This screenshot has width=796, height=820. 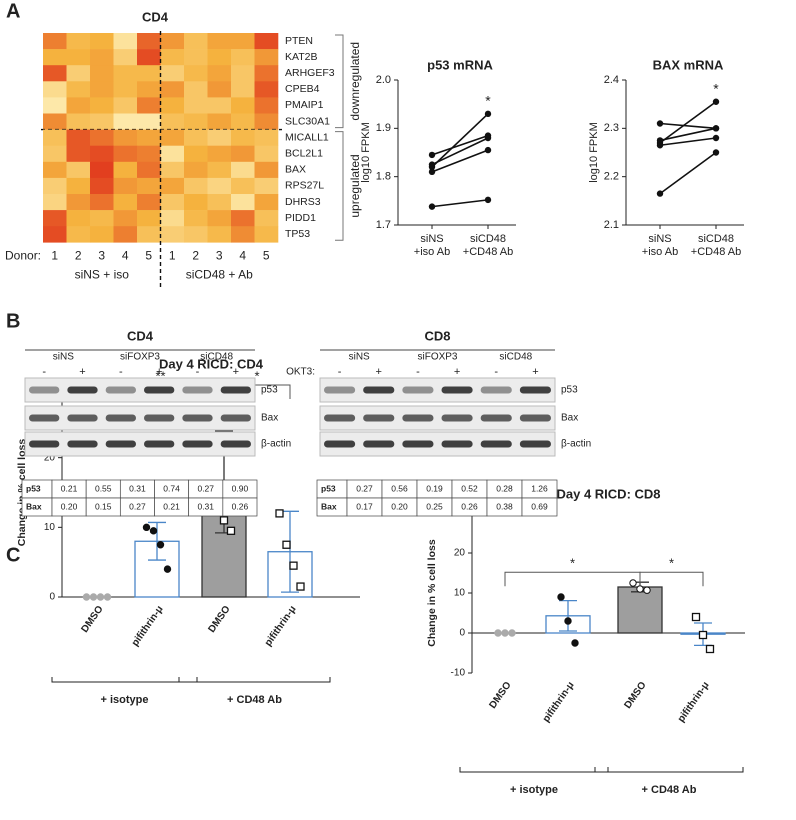 I want to click on okt3-label: OKT3:, so click(x=300, y=372).